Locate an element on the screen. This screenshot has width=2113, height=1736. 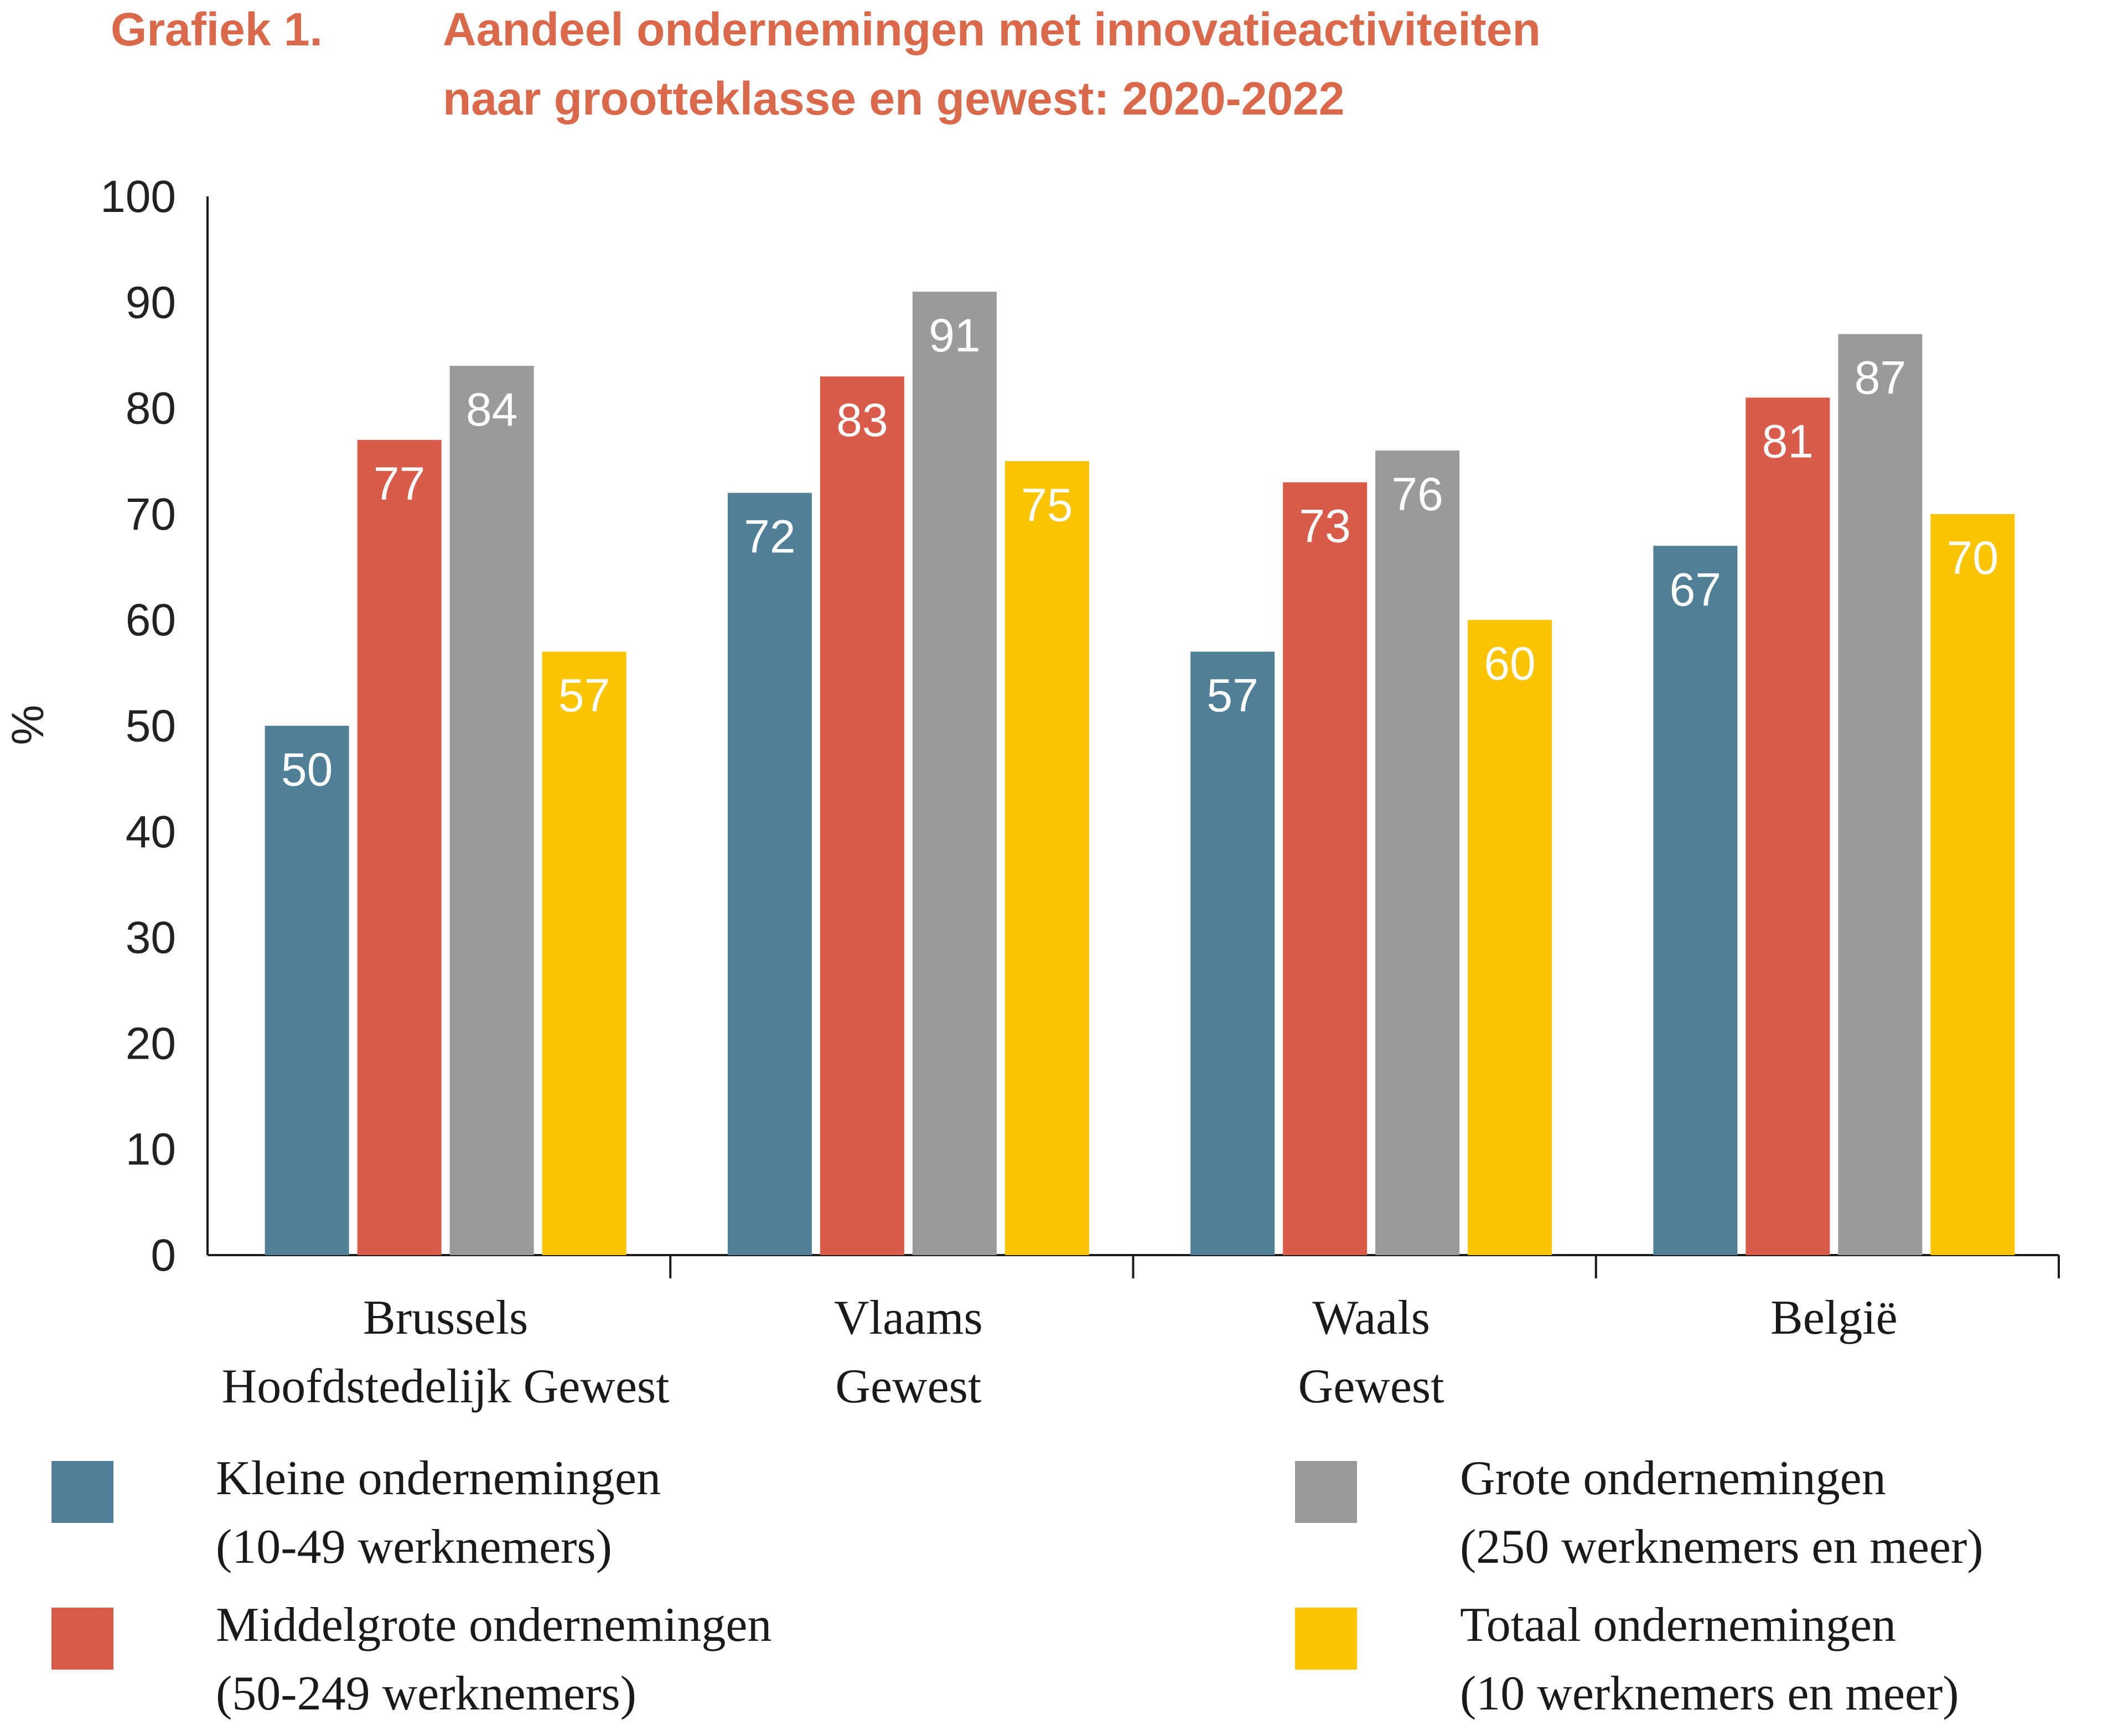
data-label: 84 is located at coordinates (492, 410).